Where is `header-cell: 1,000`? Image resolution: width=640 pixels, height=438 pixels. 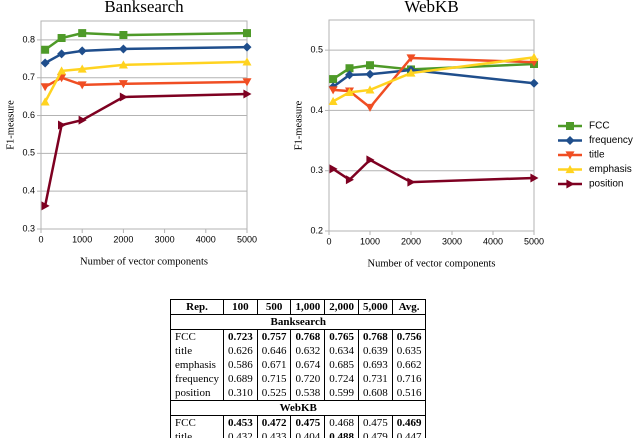 header-cell: 1,000 is located at coordinates (308, 307).